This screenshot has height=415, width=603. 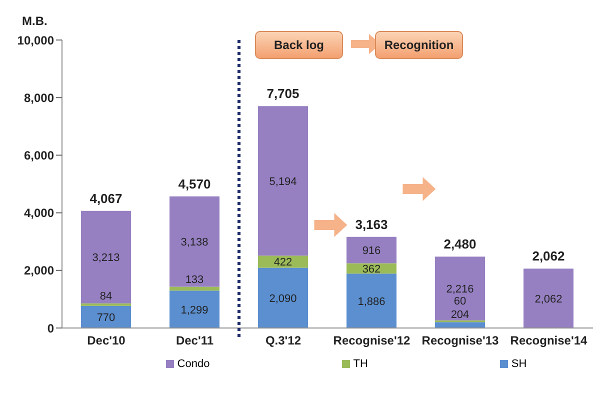 What do you see at coordinates (371, 269) in the screenshot?
I see `data-label: 362` at bounding box center [371, 269].